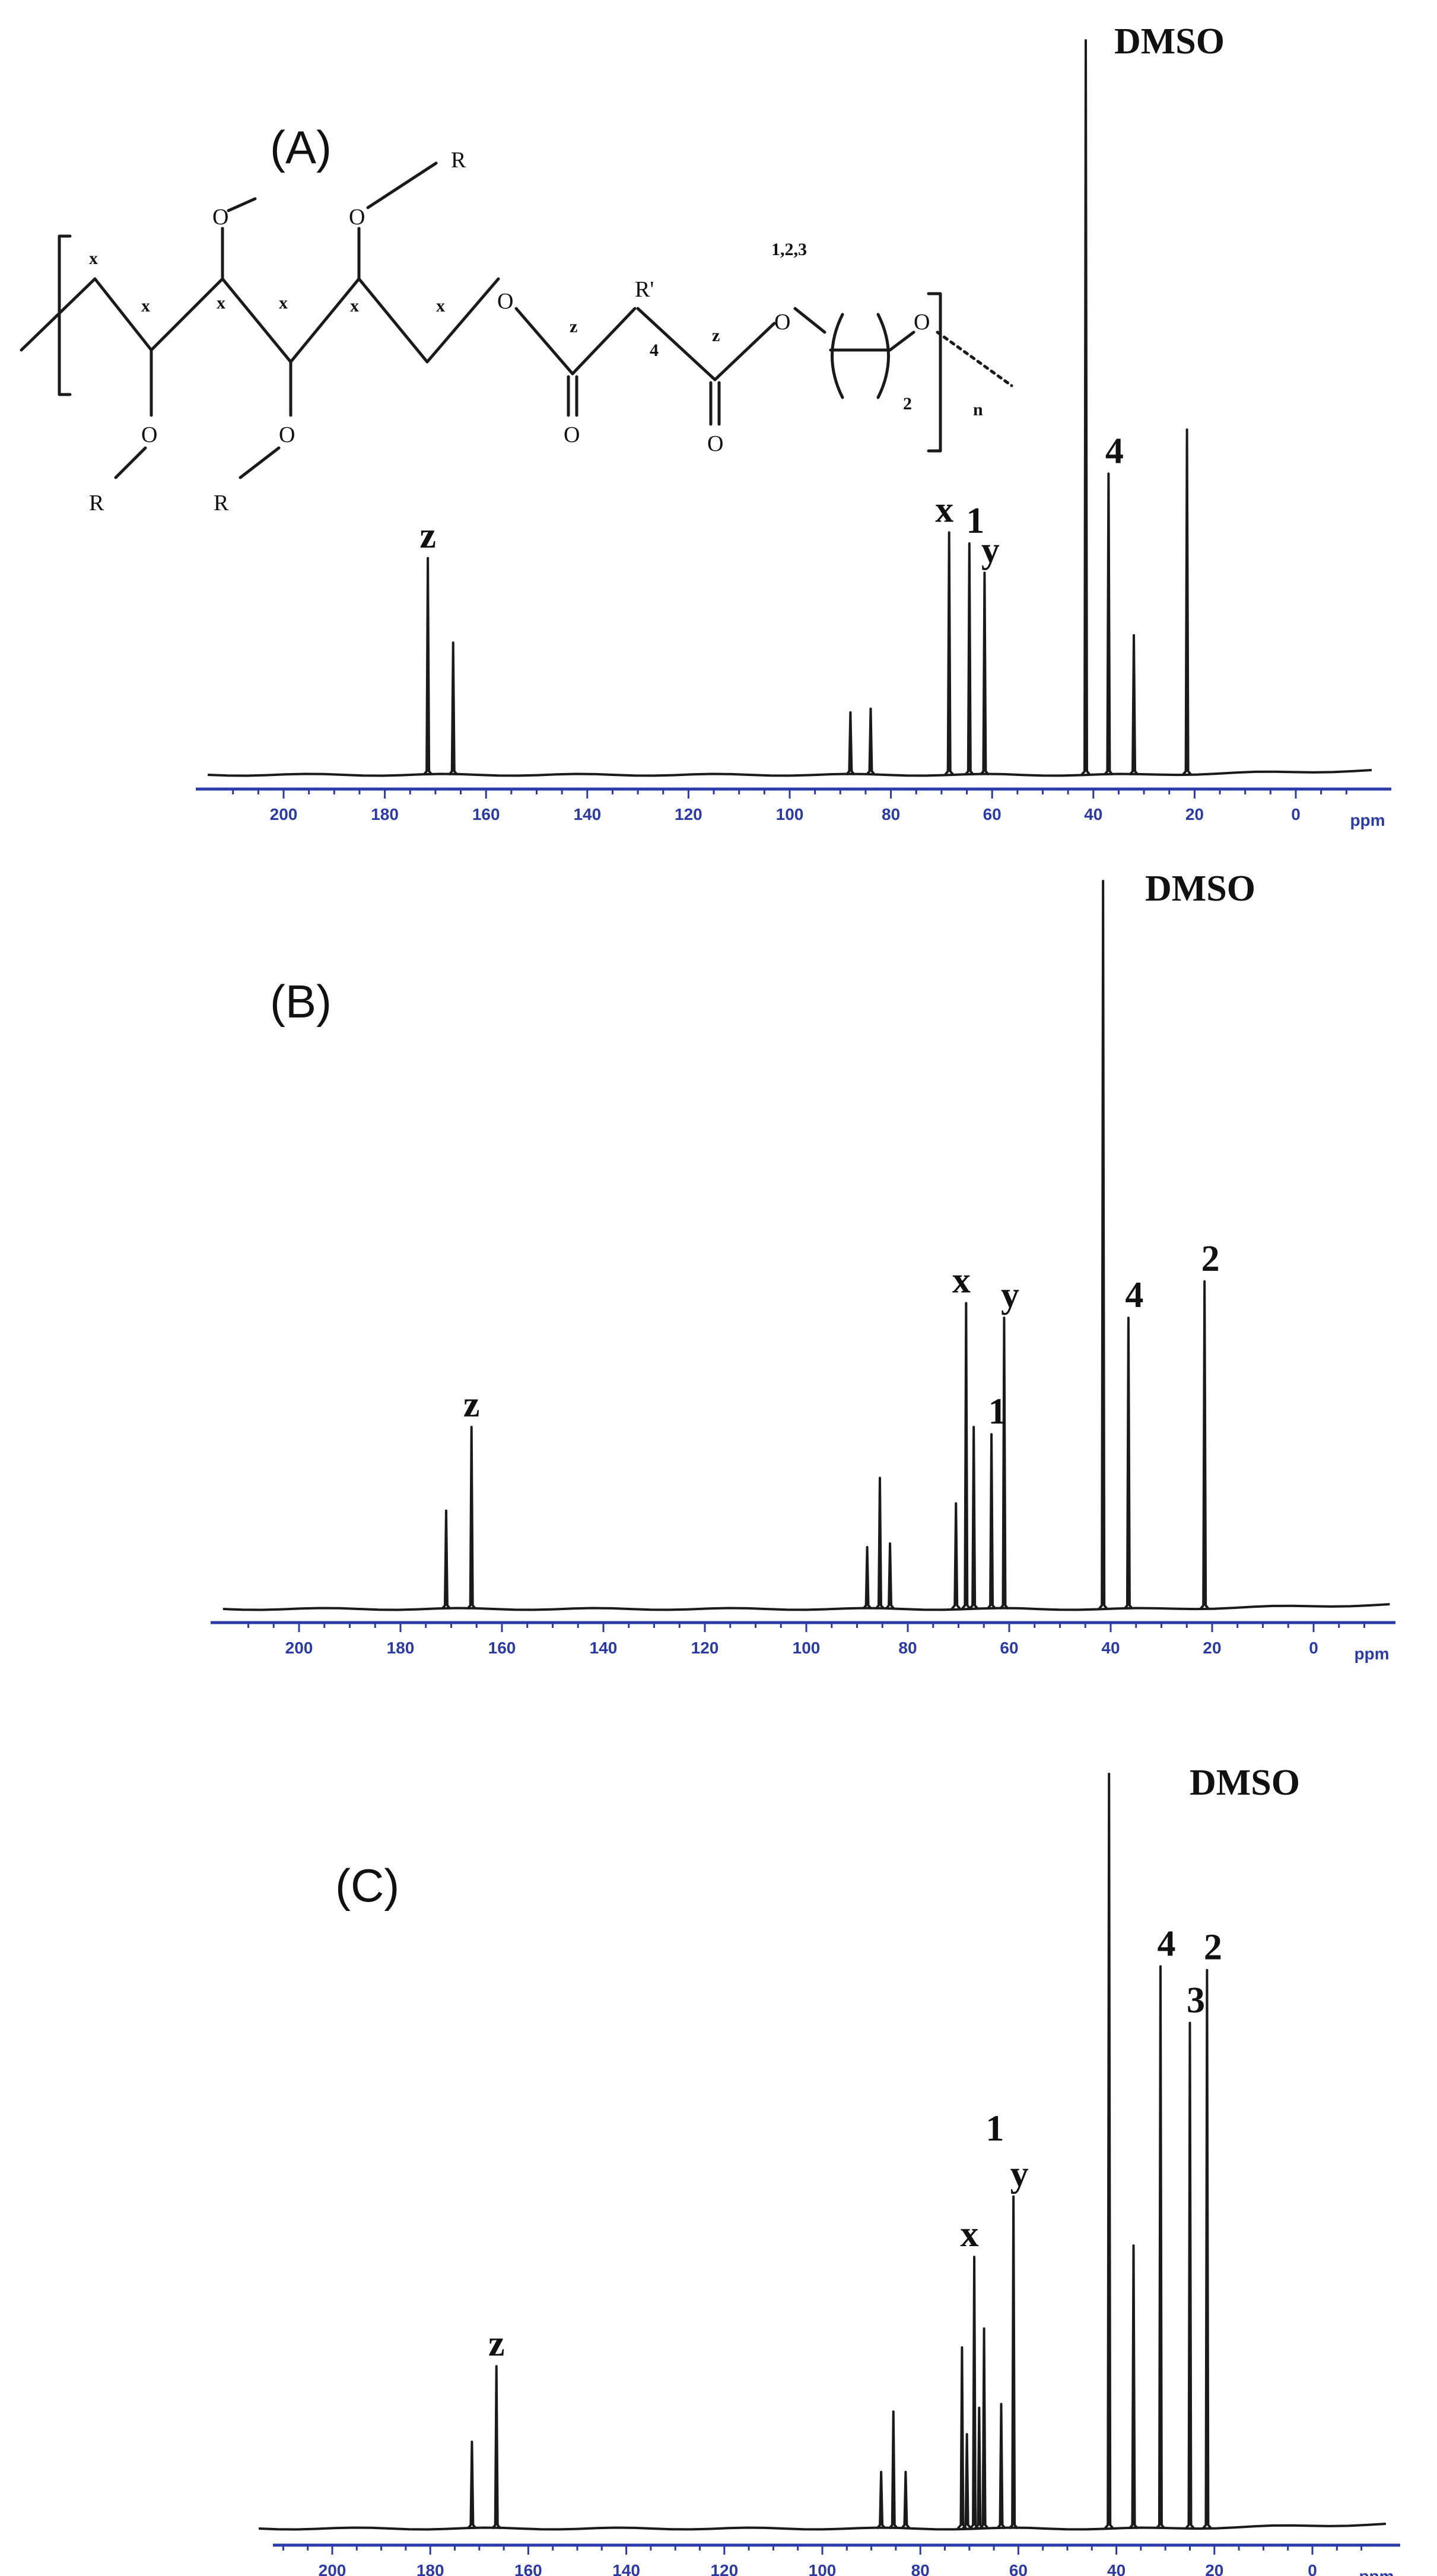 The height and width of the screenshot is (2576, 1437). What do you see at coordinates (516, 320) in the screenshot?
I see `chemical-structure` at bounding box center [516, 320].